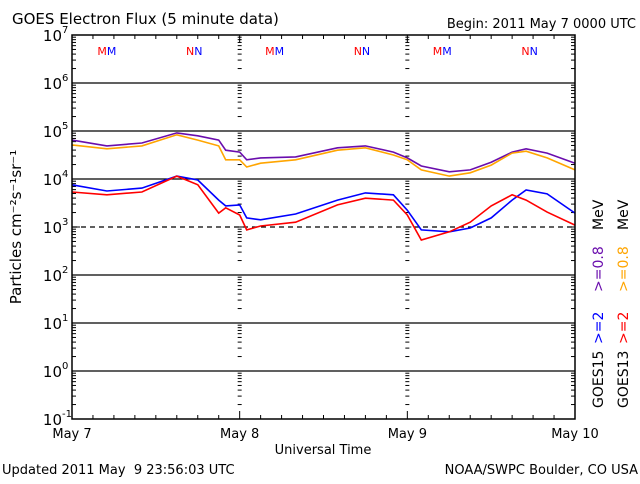  Describe the element at coordinates (65, 270) in the screenshot. I see `y-tick-exponent: 2` at that location.